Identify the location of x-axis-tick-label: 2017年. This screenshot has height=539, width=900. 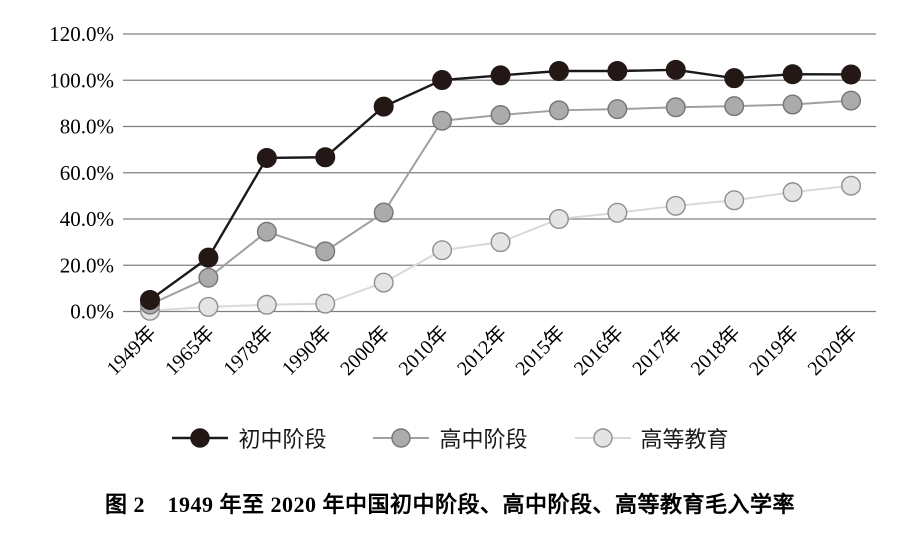
(657, 350).